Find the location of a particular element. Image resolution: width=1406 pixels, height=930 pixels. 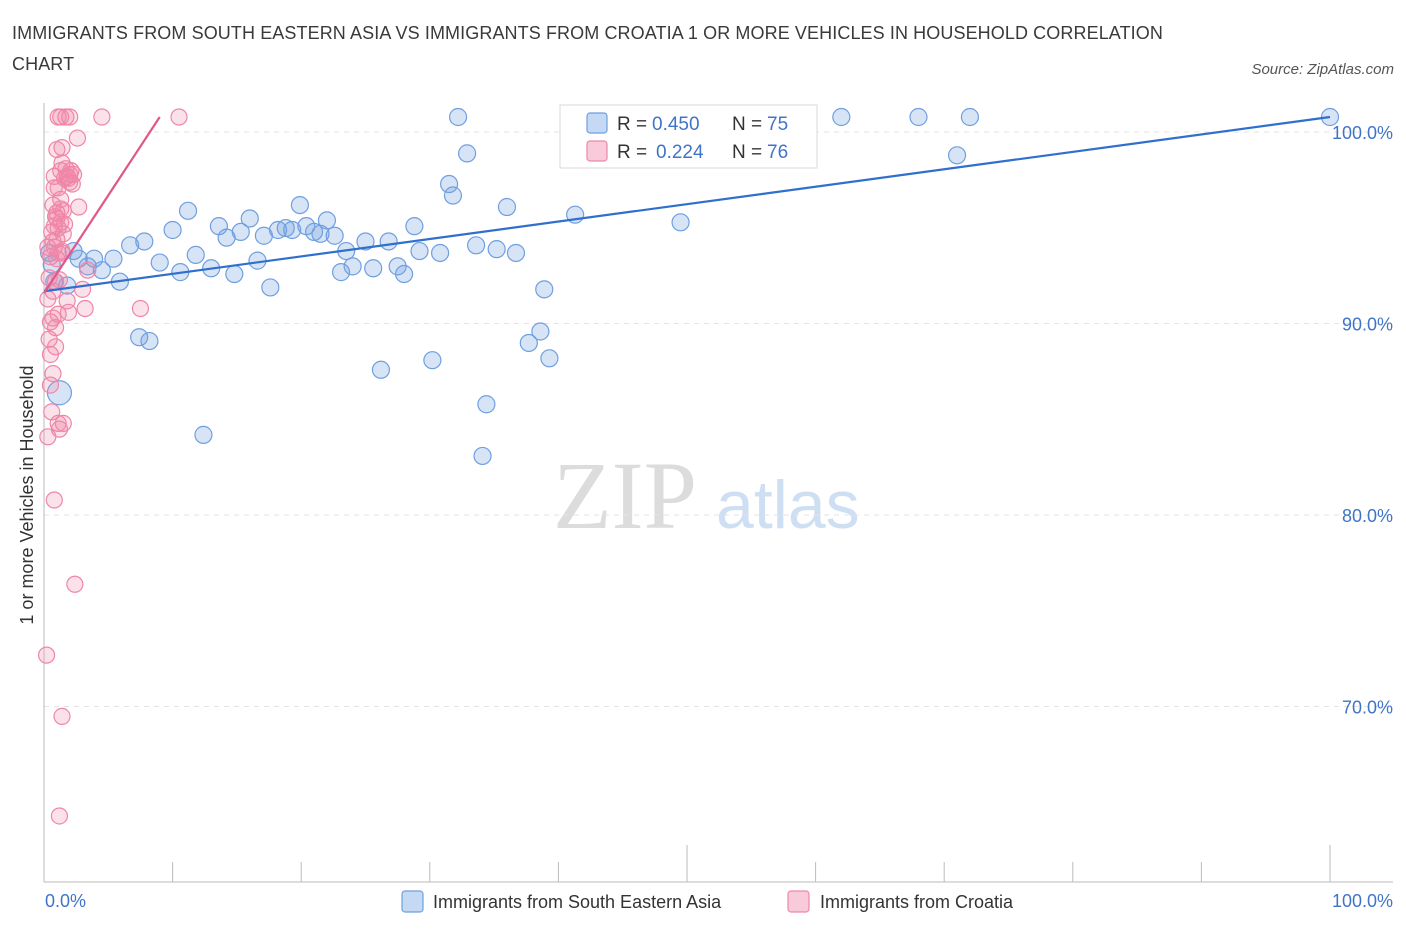

trend-line-croatia is located at coordinates (102, 205).